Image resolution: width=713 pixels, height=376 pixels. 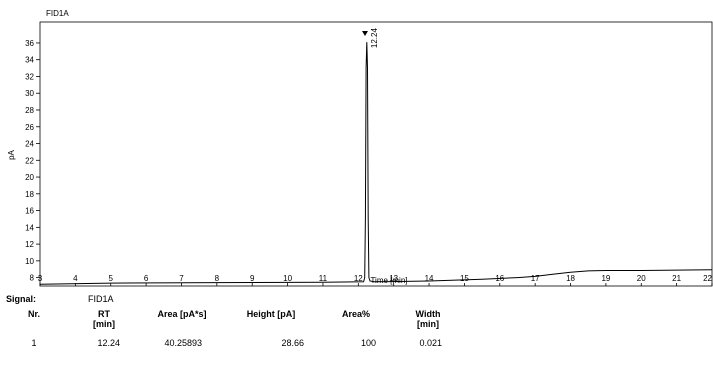 What do you see at coordinates (29, 244) in the screenshot?
I see `y-tick-label: 12` at bounding box center [29, 244].